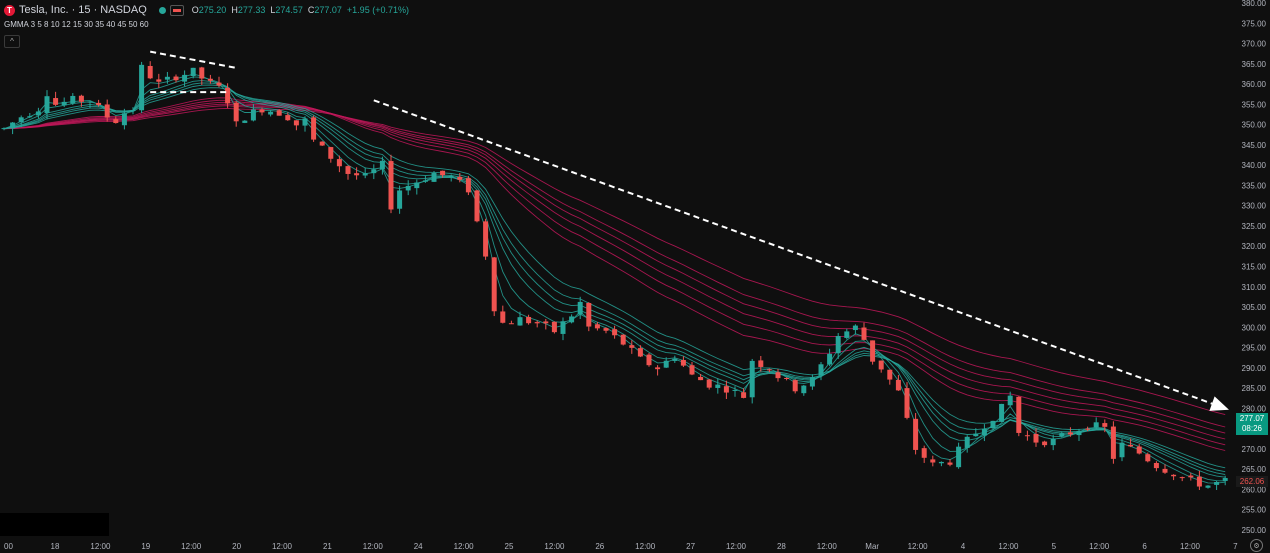  I want to click on dashed-trendline, so click(193, 59).